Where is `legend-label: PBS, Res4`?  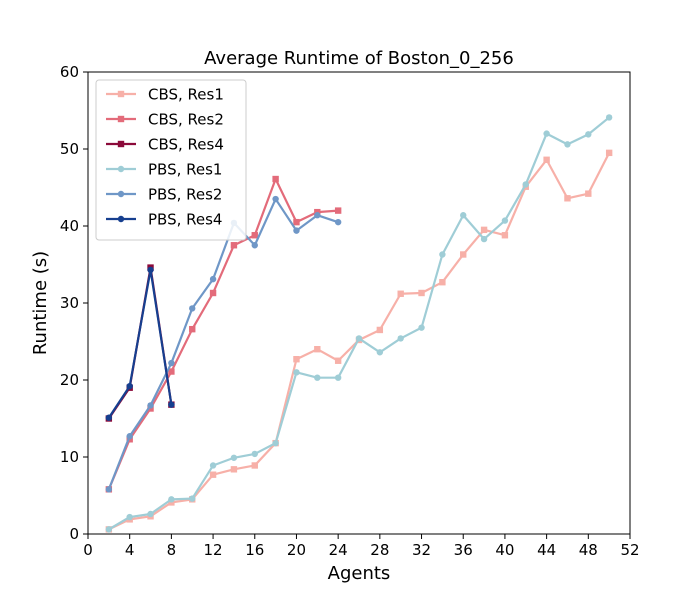
legend-label: PBS, Res4 is located at coordinates (185, 220).